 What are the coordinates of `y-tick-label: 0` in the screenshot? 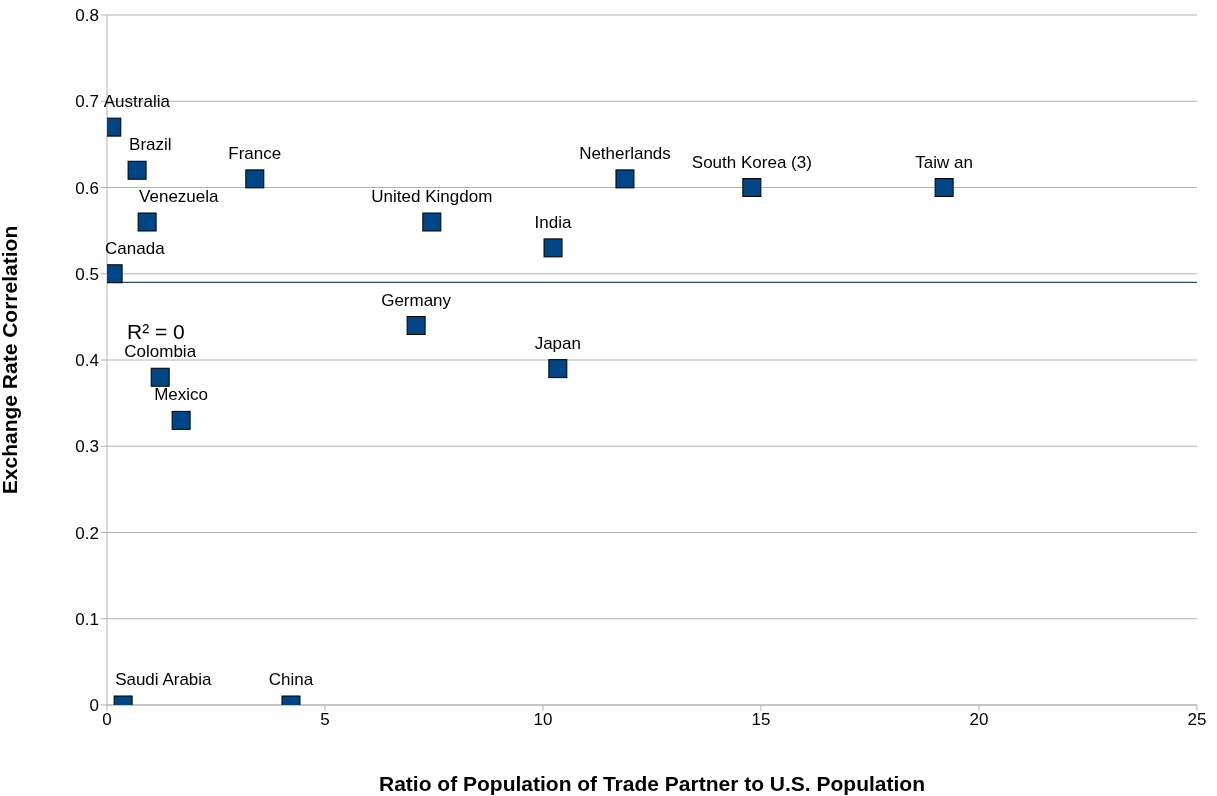 It's located at (94, 706).